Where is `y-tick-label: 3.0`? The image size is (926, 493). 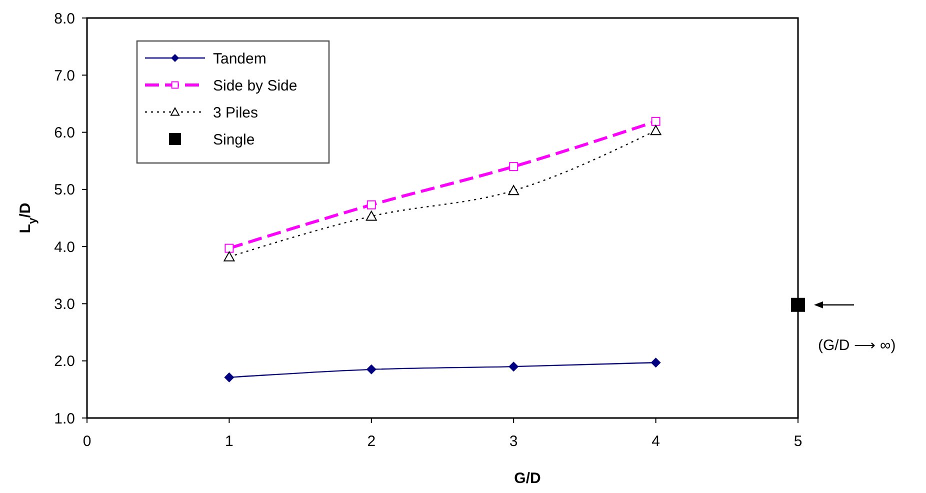 y-tick-label: 3.0 is located at coordinates (64, 304).